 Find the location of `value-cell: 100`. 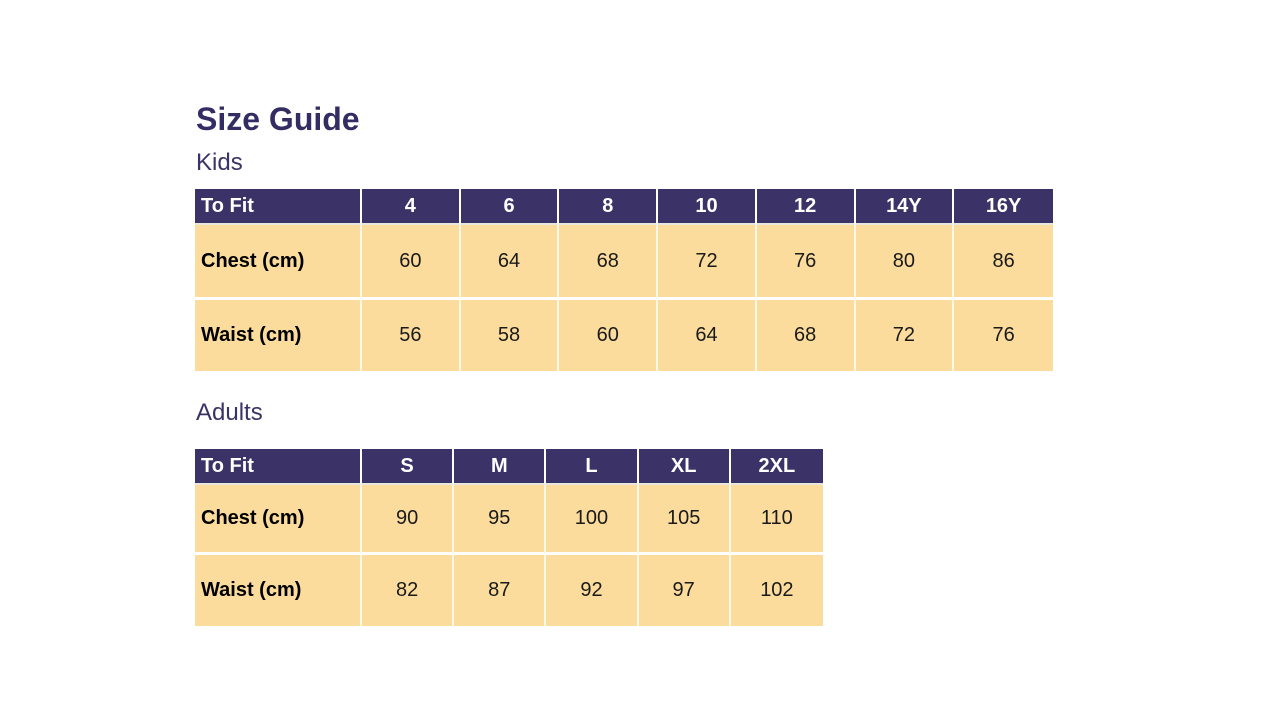

value-cell: 100 is located at coordinates (592, 520).